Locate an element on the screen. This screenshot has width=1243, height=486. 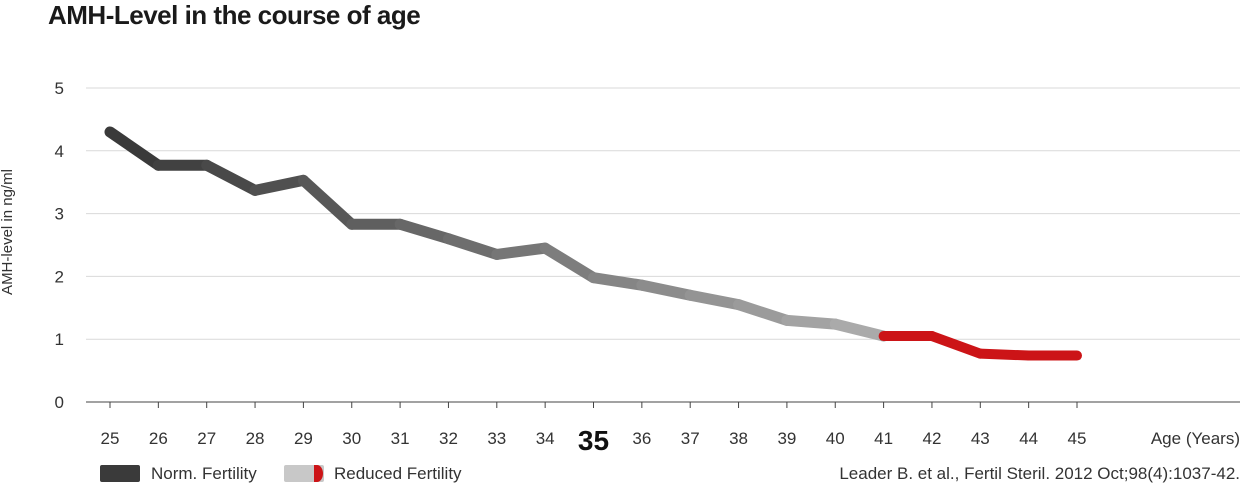
x-tick-label: 45 is located at coordinates (1077, 438).